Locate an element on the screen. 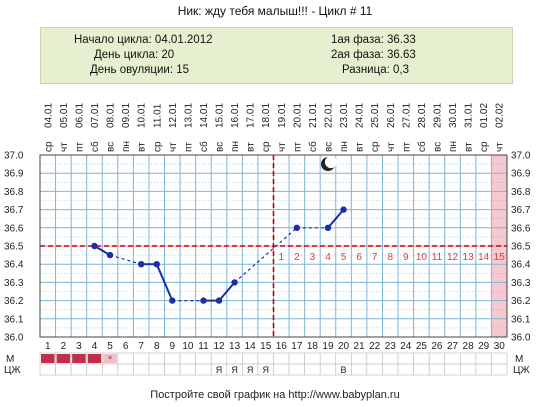 The image size is (550, 407). crescent-moon-icon is located at coordinates (328, 164).